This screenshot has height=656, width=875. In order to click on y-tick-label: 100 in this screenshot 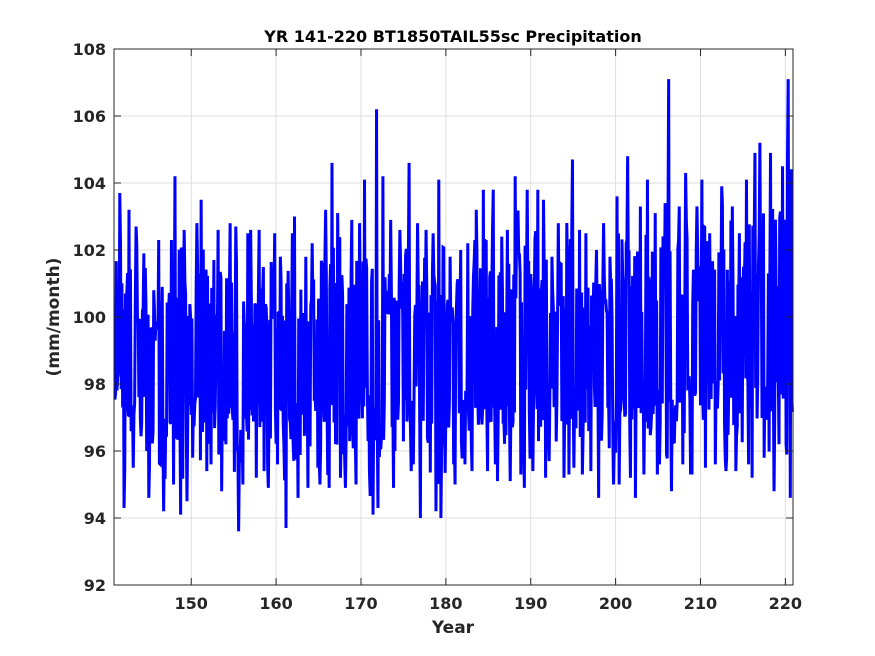, I will do `click(89, 317)`.